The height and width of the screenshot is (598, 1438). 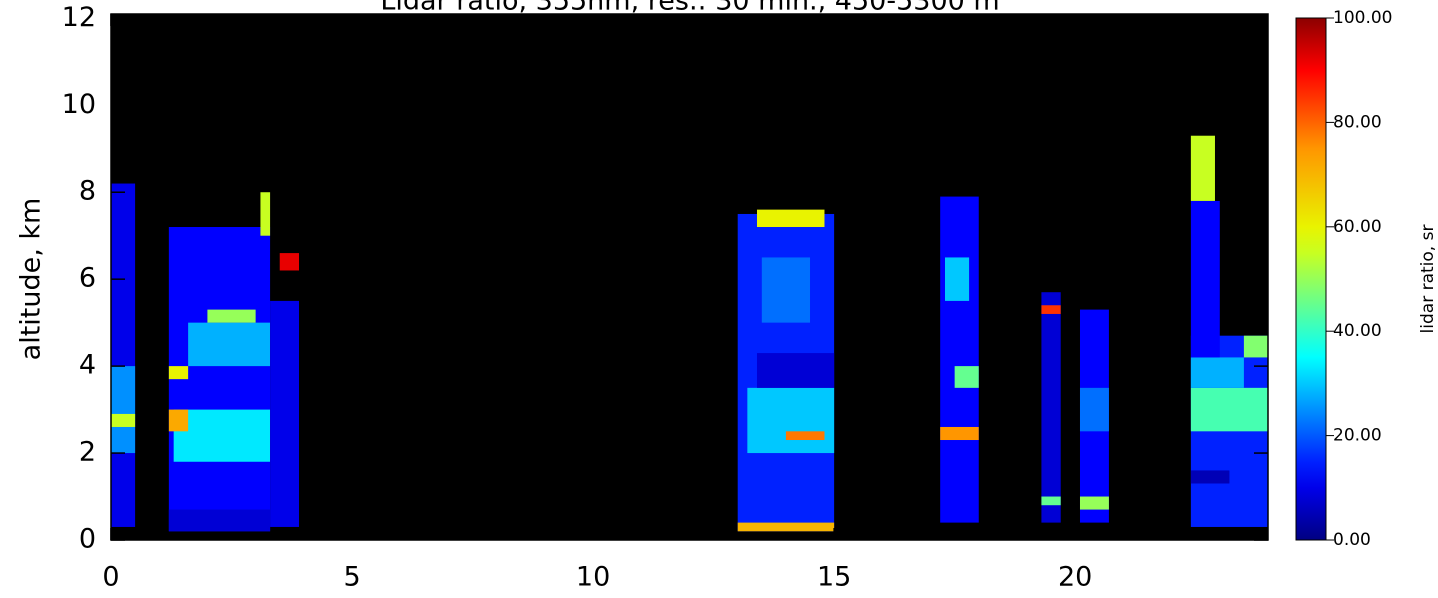 What do you see at coordinates (593, 577) in the screenshot?
I see `x-tick-label: 10` at bounding box center [593, 577].